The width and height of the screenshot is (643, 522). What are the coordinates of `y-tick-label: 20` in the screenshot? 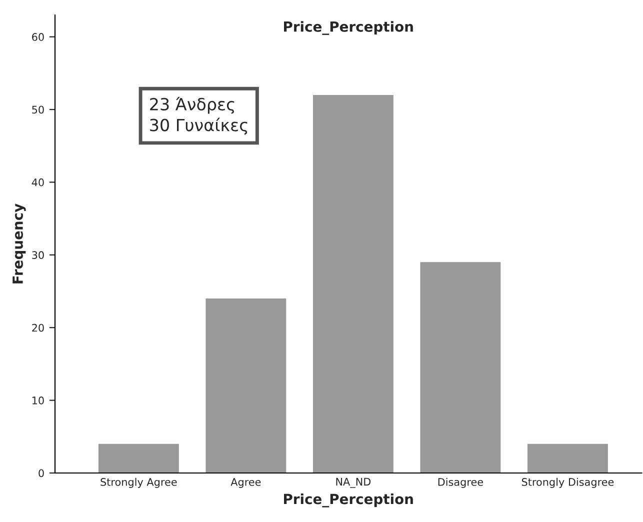 It's located at (38, 328).